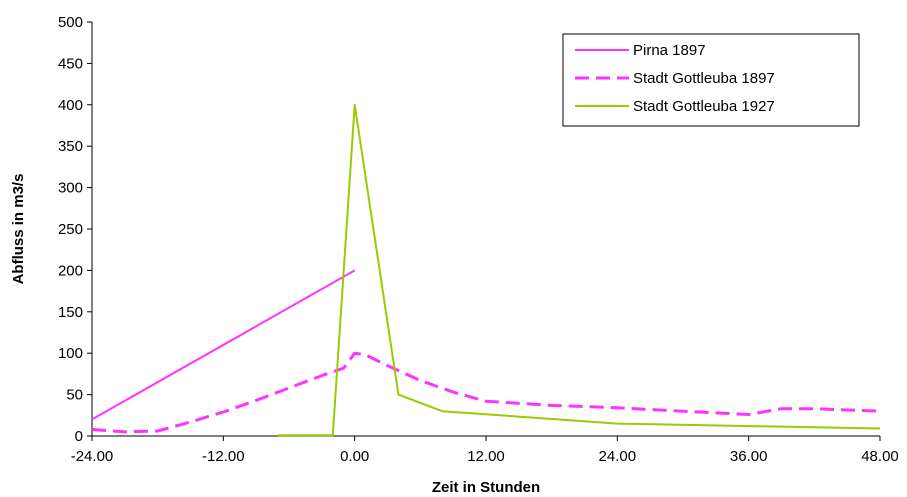 The height and width of the screenshot is (497, 907). I want to click on legend-label: Stadt Gottleuba 1927, so click(704, 106).